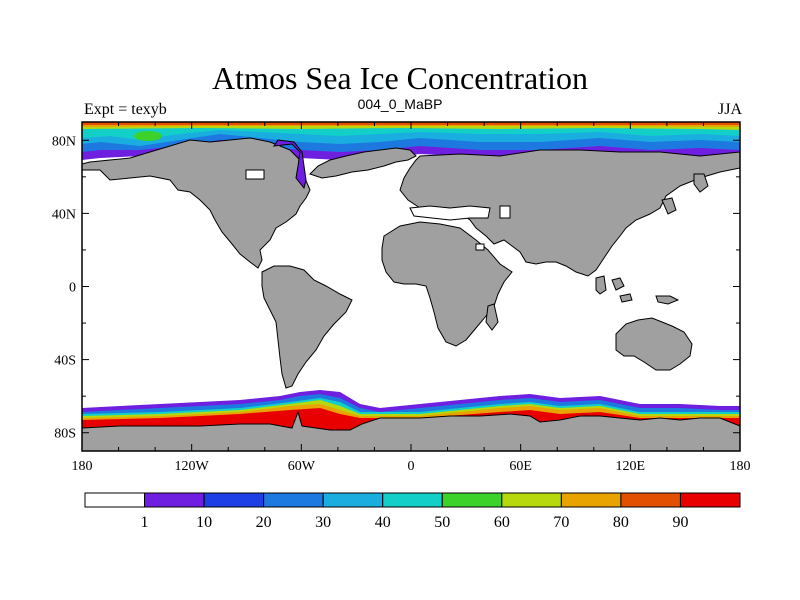 The width and height of the screenshot is (800, 600). I want to click on x-tick-label: 60E, so click(520, 466).